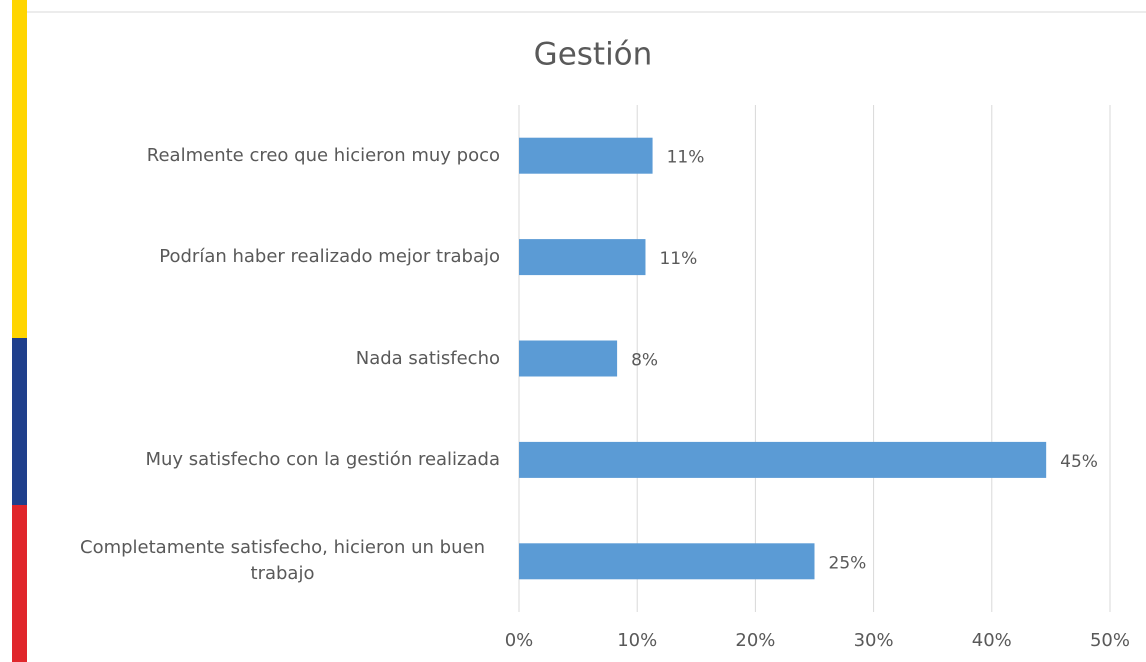 This screenshot has height=662, width=1146. I want to click on data-label: 8%, so click(644, 361).